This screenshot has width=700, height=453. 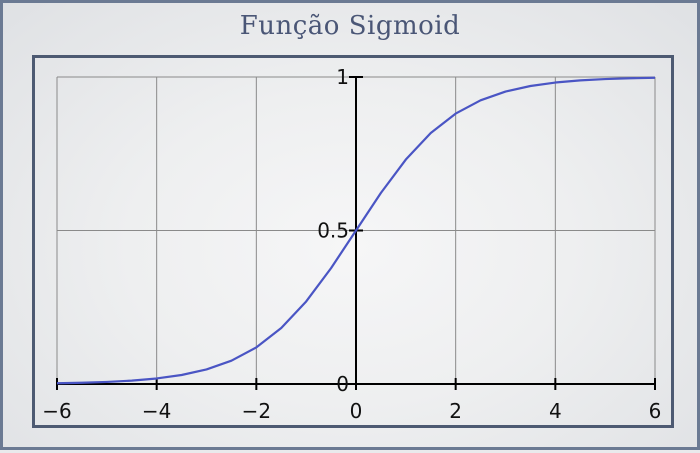 What do you see at coordinates (342, 384) in the screenshot?
I see `y-tick-label-0: 0` at bounding box center [342, 384].